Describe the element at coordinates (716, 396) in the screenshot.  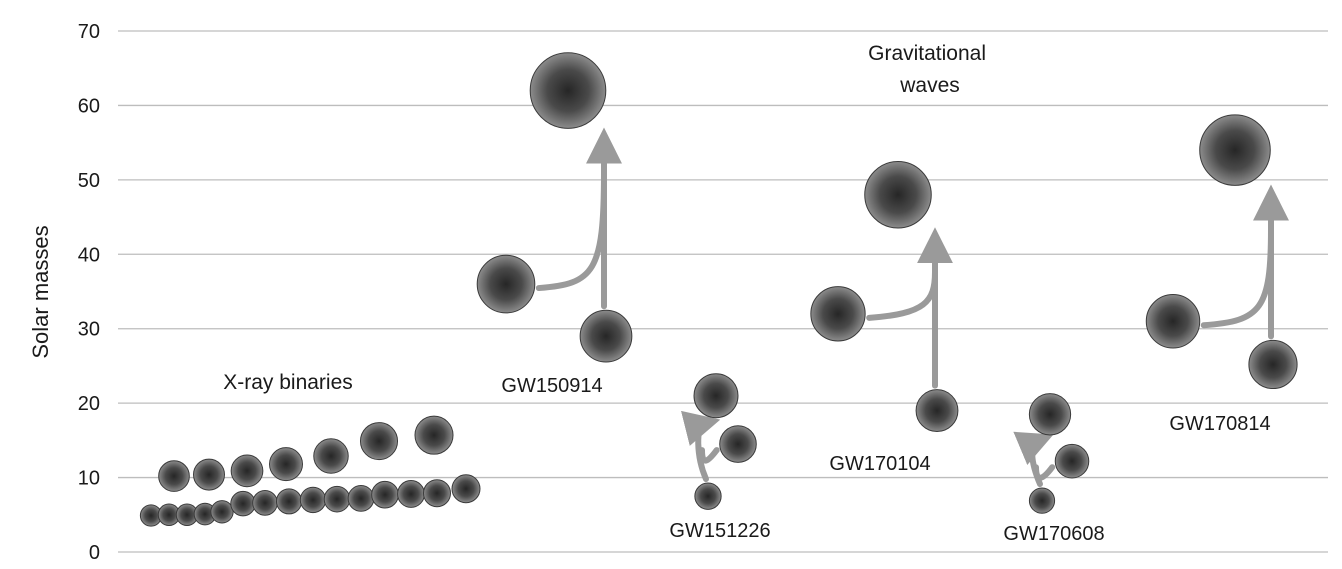
I see `bubble-primary-GW151226` at that location.